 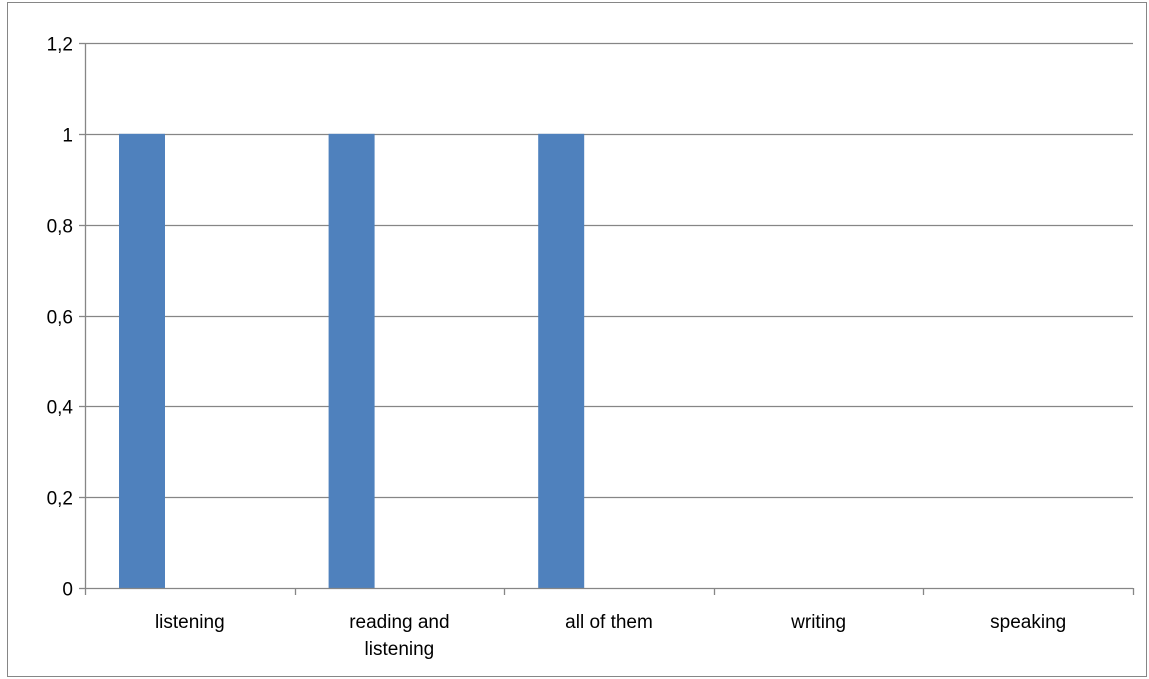 I want to click on x-tick-label: writing, so click(x=818, y=622).